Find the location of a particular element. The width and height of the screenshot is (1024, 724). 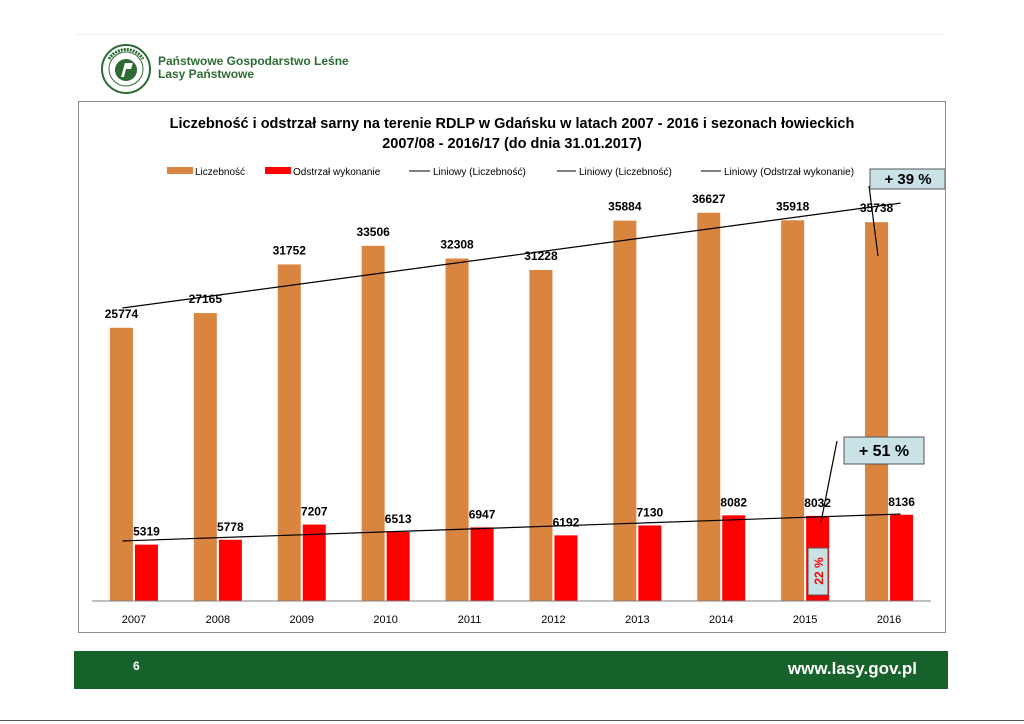

header-divider is located at coordinates (510, 34).